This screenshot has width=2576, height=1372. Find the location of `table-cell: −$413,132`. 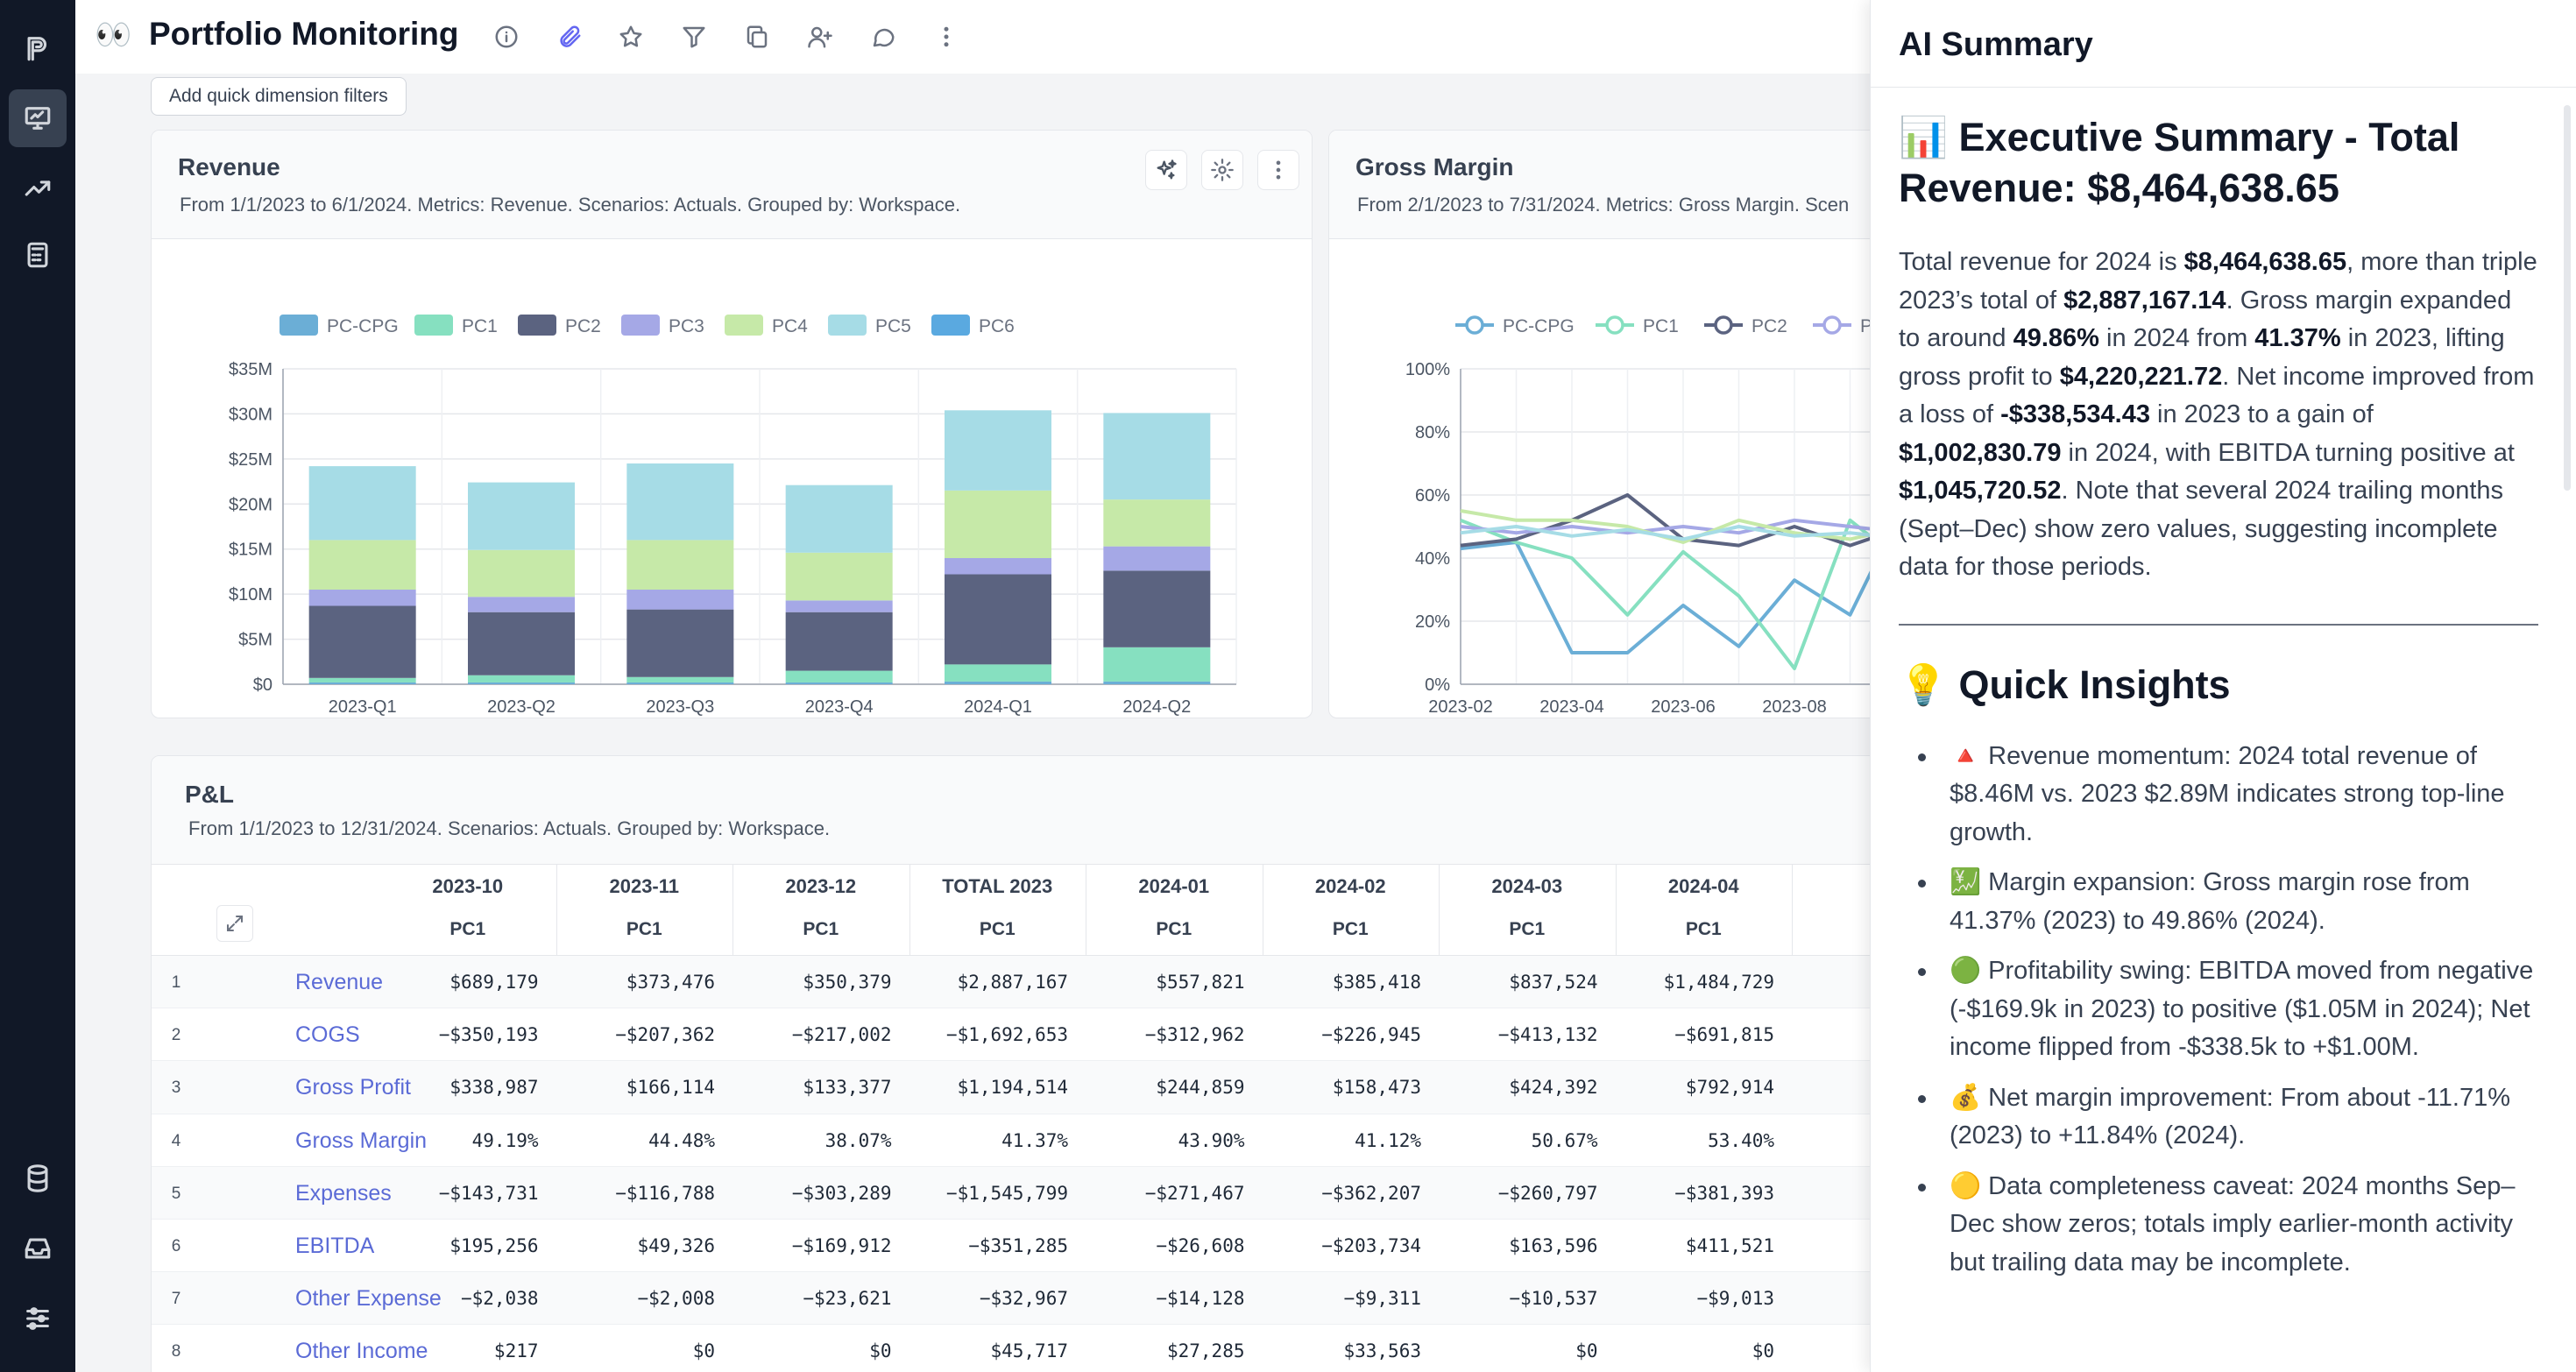

table-cell: −$413,132 is located at coordinates (1547, 1035).